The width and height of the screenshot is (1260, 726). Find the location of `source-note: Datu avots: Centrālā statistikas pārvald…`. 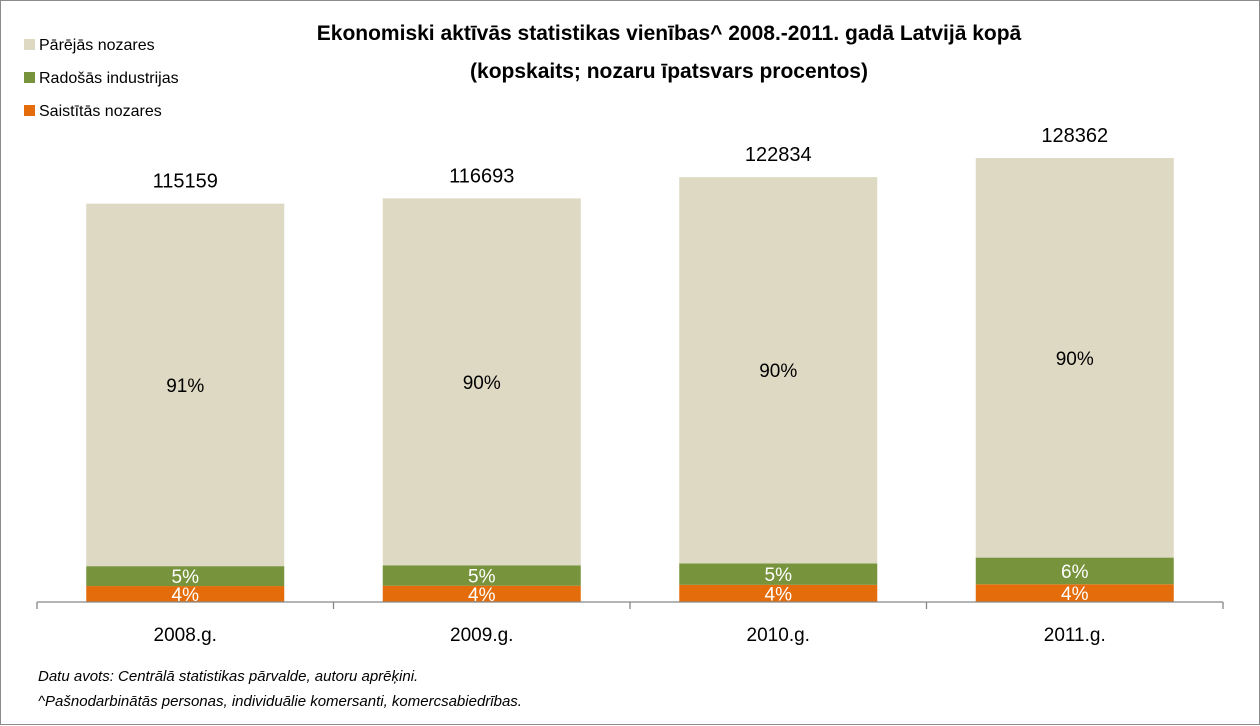

source-note: Datu avots: Centrālā statistikas pārvald… is located at coordinates (228, 676).